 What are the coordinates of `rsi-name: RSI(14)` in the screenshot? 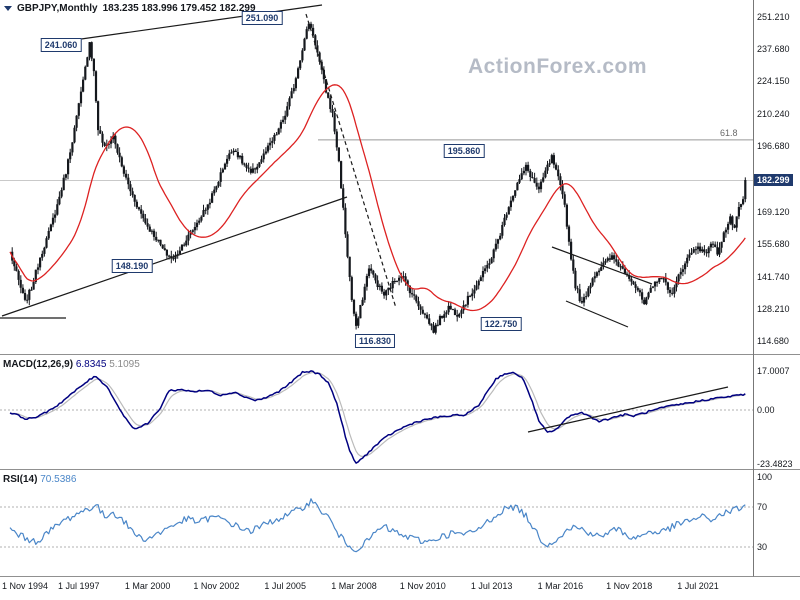 It's located at (20, 479).